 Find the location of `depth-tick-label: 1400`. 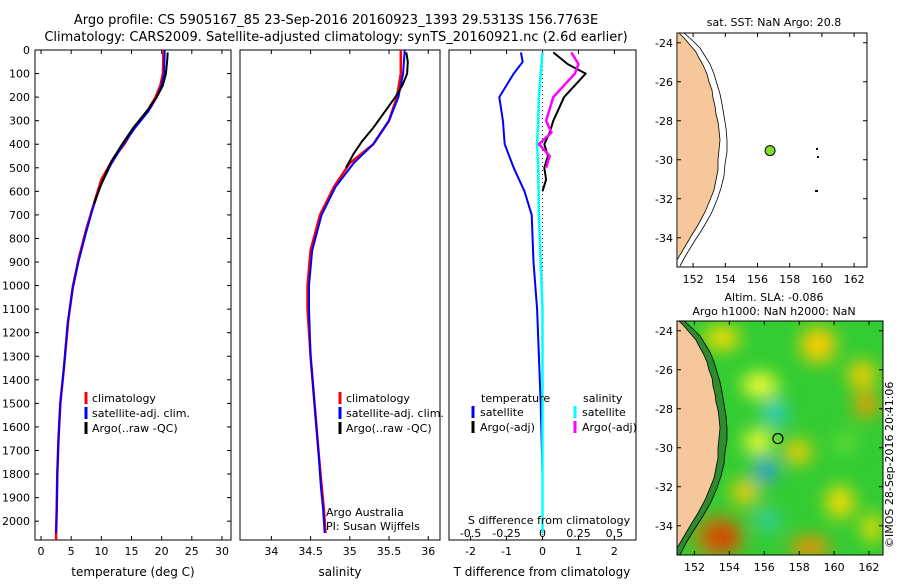

depth-tick-label: 1400 is located at coordinates (16, 380).